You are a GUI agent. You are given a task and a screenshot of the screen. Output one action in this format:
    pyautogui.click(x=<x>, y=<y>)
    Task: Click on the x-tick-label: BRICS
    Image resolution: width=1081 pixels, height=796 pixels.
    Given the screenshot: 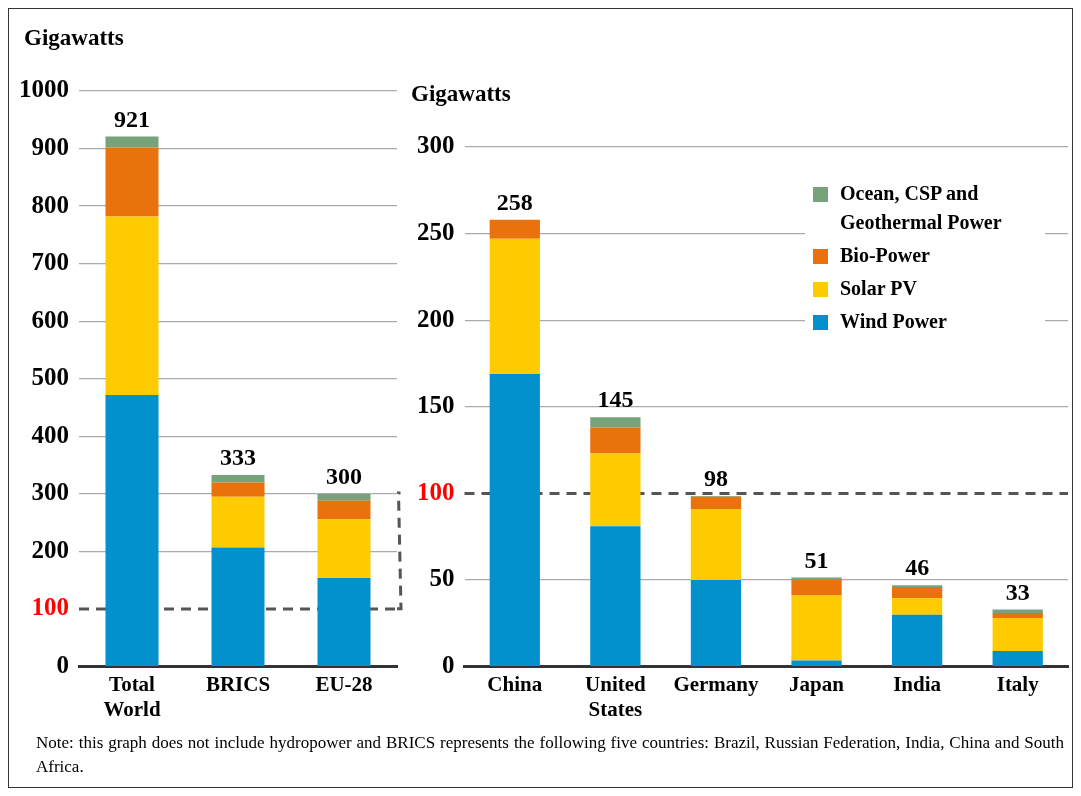 What is the action you would take?
    pyautogui.click(x=238, y=683)
    